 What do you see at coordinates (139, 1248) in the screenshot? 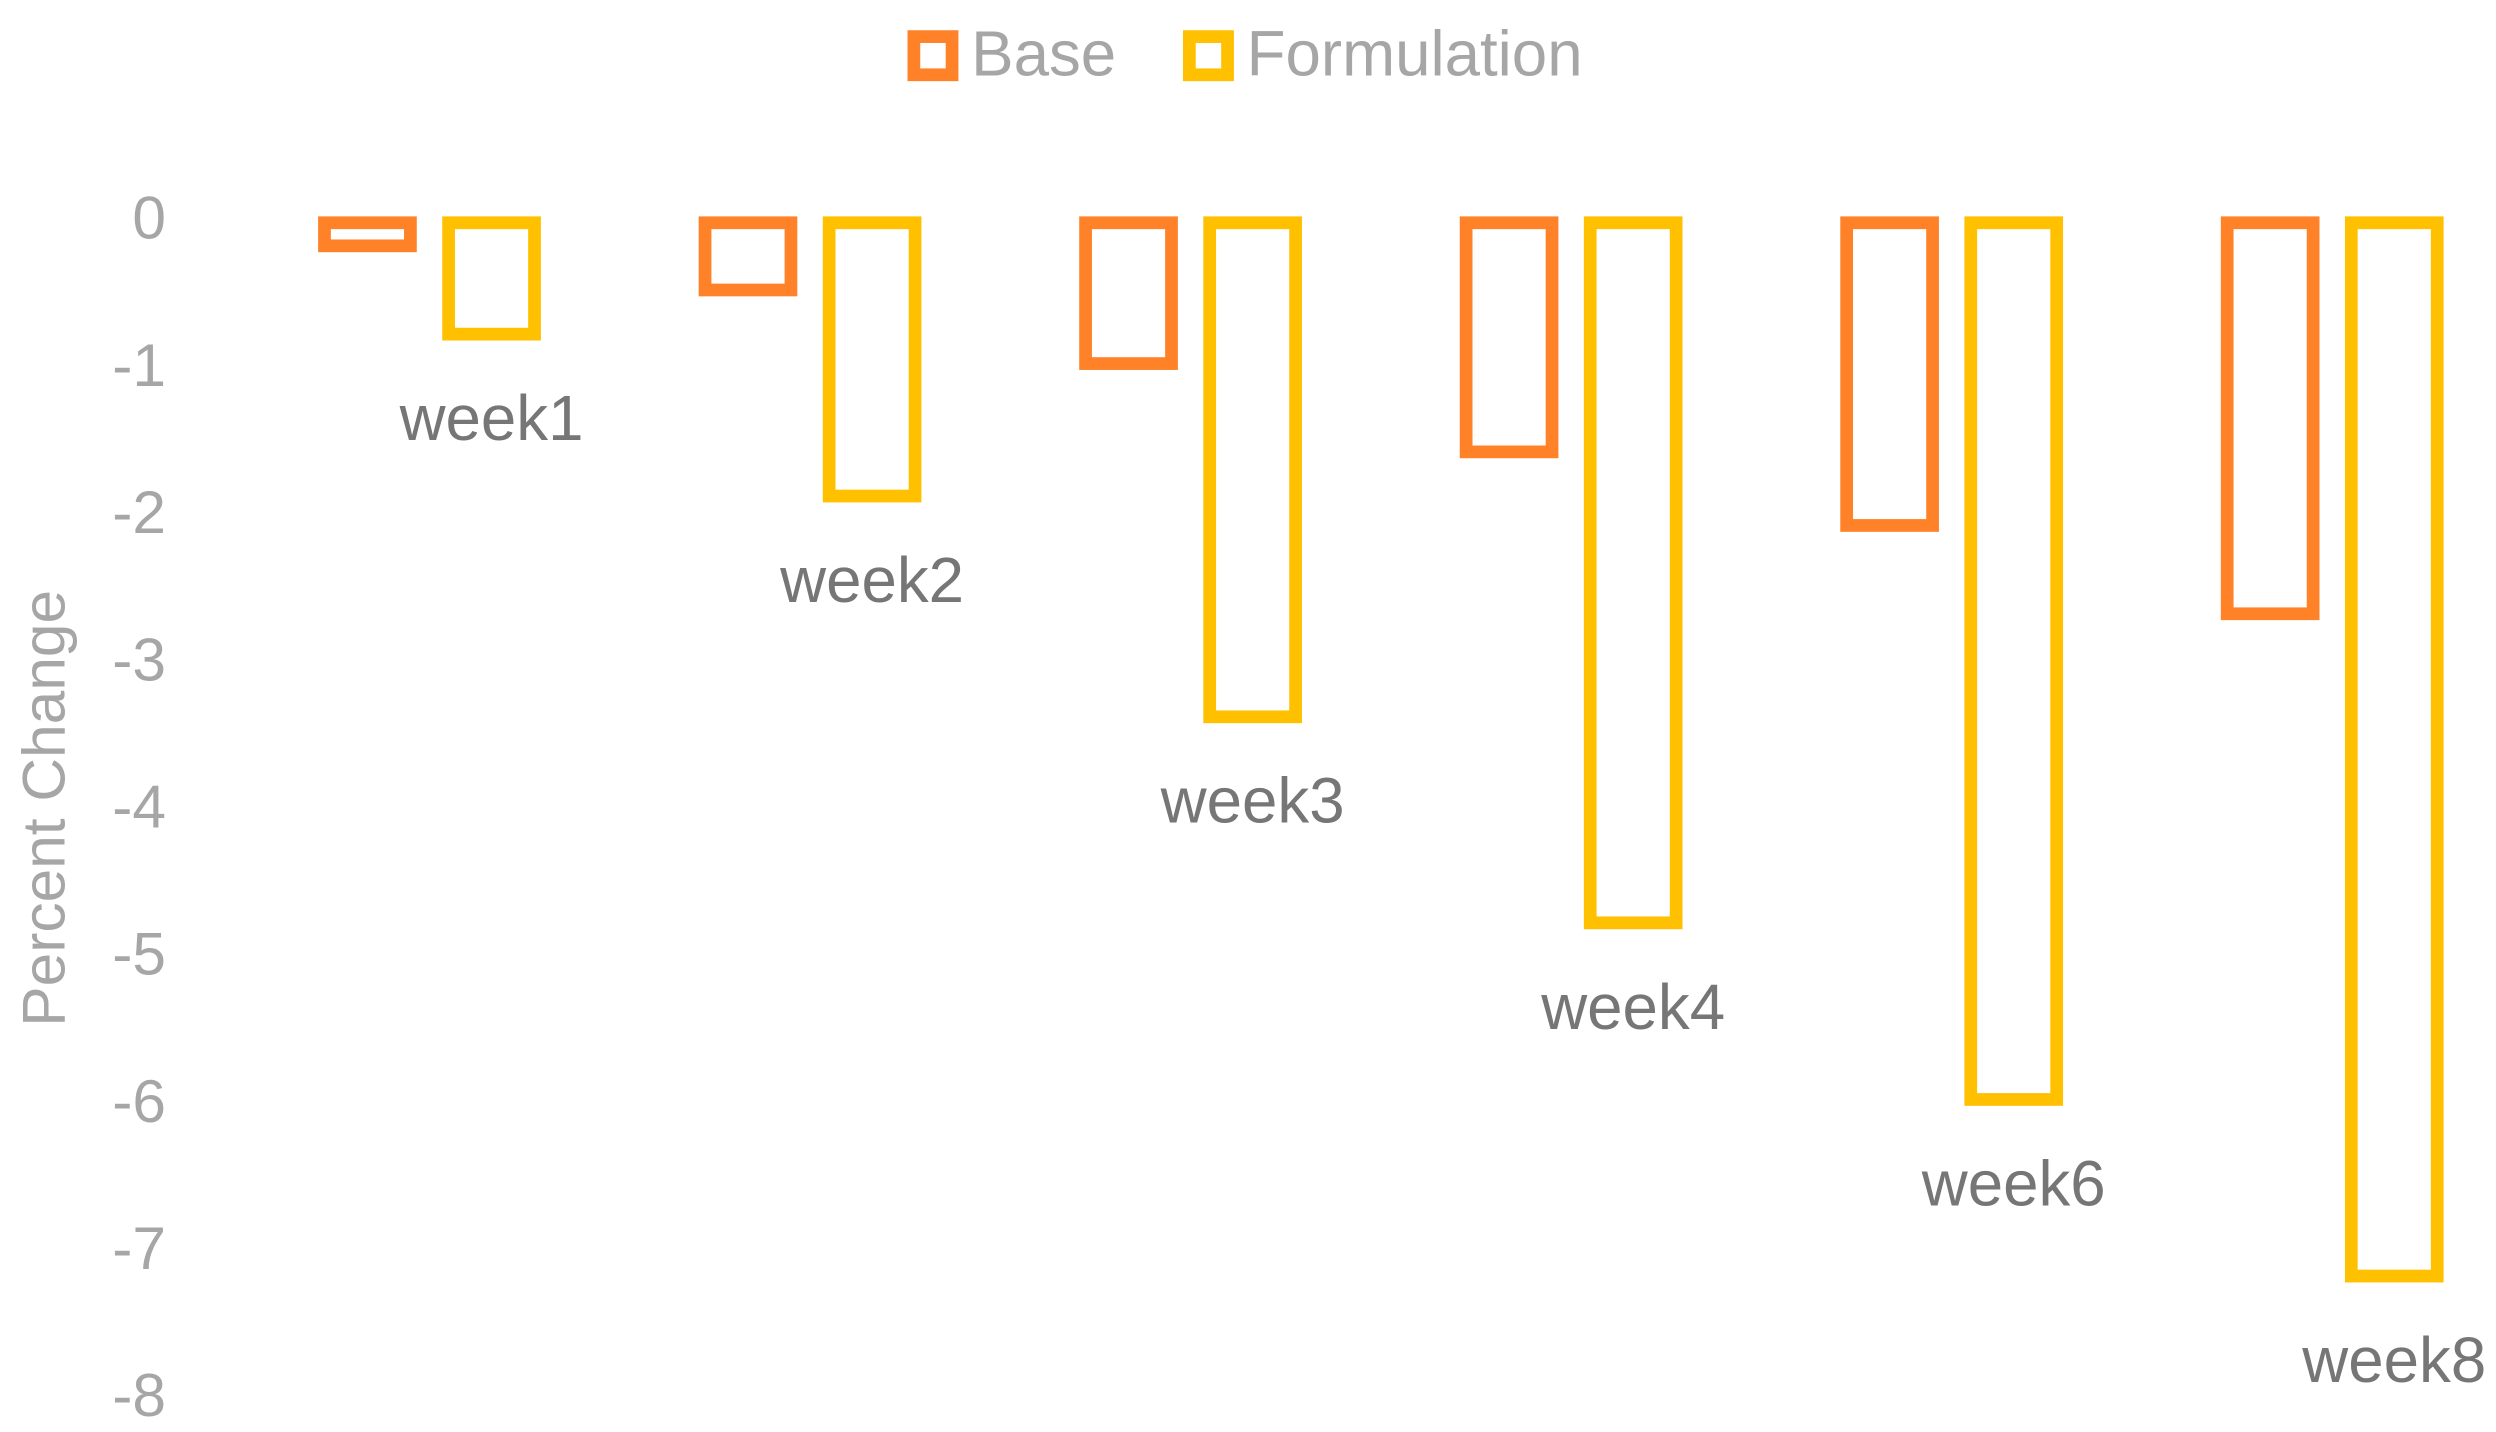
I see `y-tick-label: -7` at bounding box center [139, 1248].